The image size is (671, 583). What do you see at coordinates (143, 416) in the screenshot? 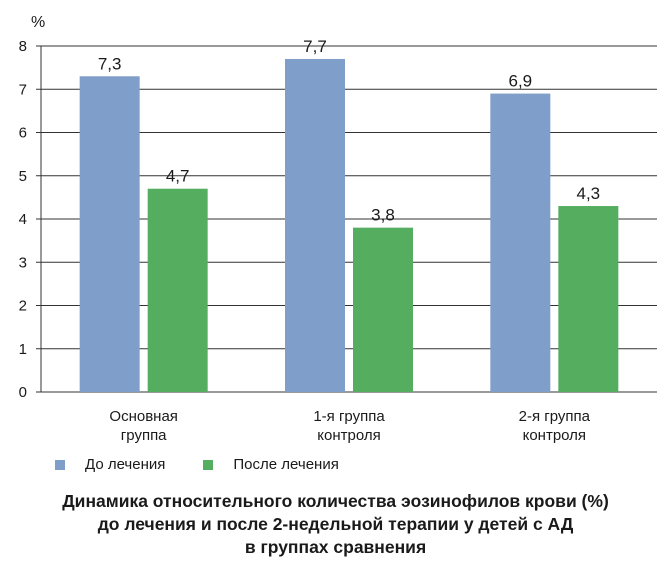
I see `x-category-label: Основная` at bounding box center [143, 416].